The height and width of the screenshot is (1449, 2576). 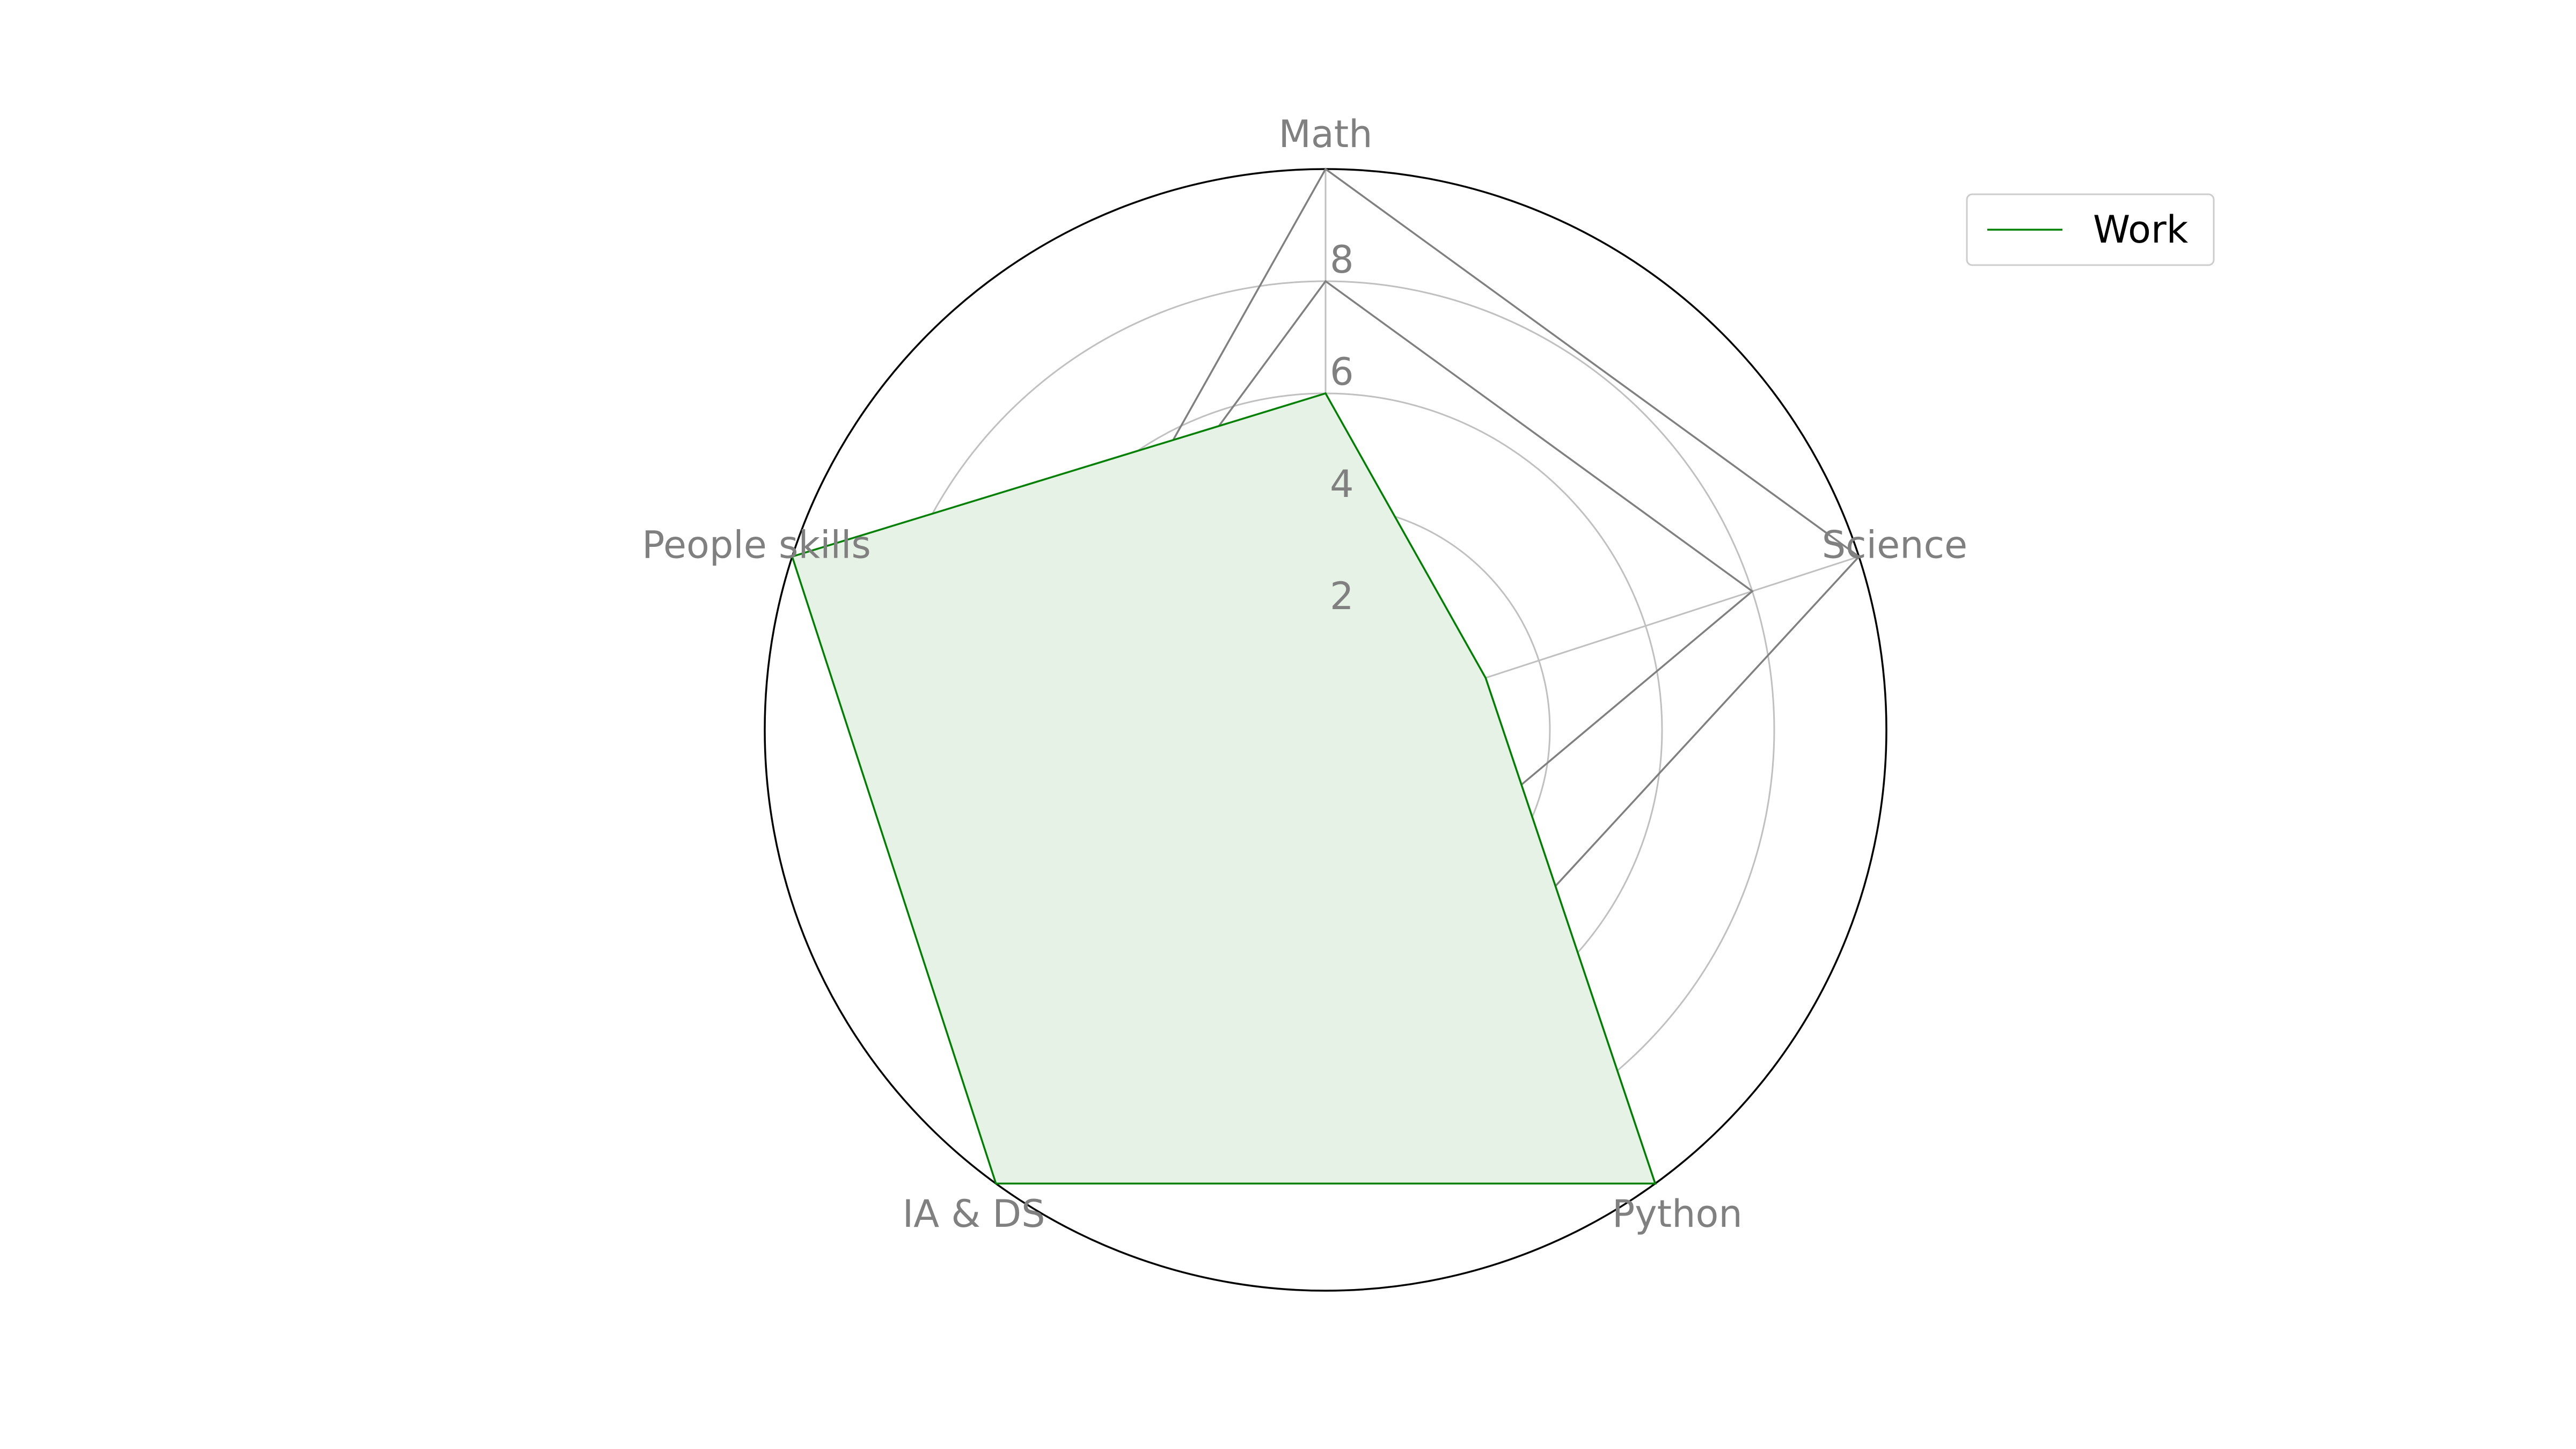 I want to click on rtick-label-2: 2, so click(x=1342, y=596).